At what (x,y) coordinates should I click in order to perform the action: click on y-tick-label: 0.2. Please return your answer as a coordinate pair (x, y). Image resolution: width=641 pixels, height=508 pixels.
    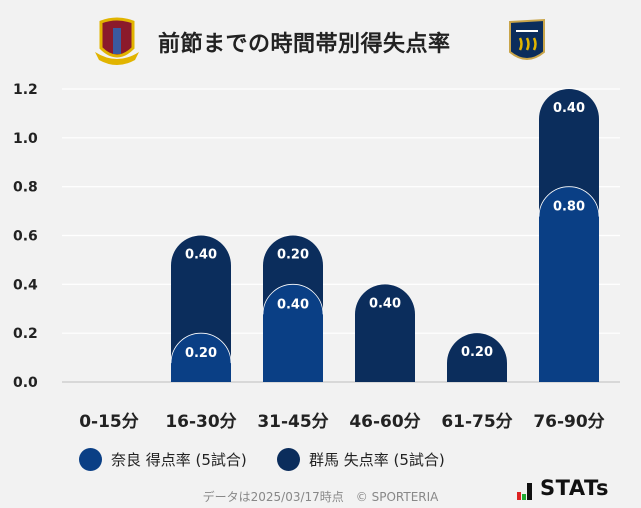
    Looking at the image, I should click on (25, 334).